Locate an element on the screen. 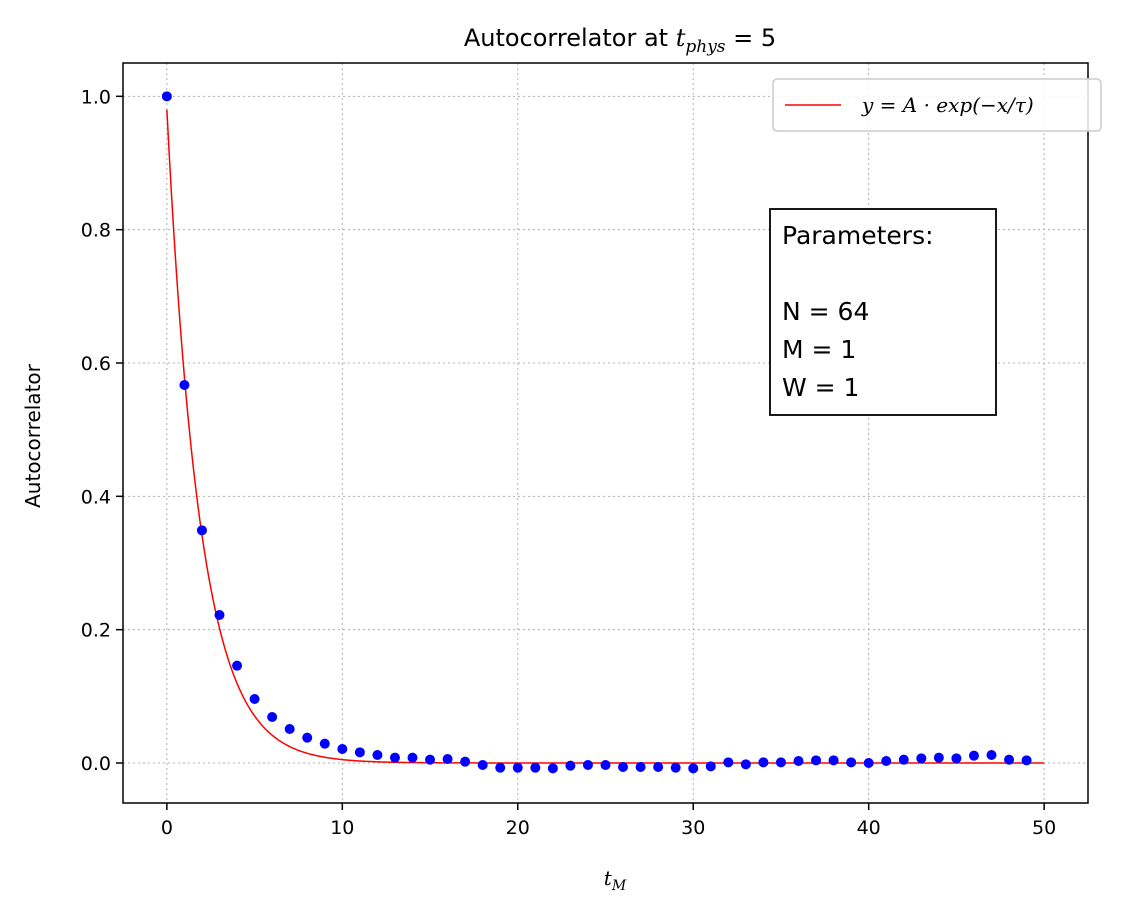 The width and height of the screenshot is (1134, 911). legend: y = A · exp(−x/τ) is located at coordinates (937, 105).